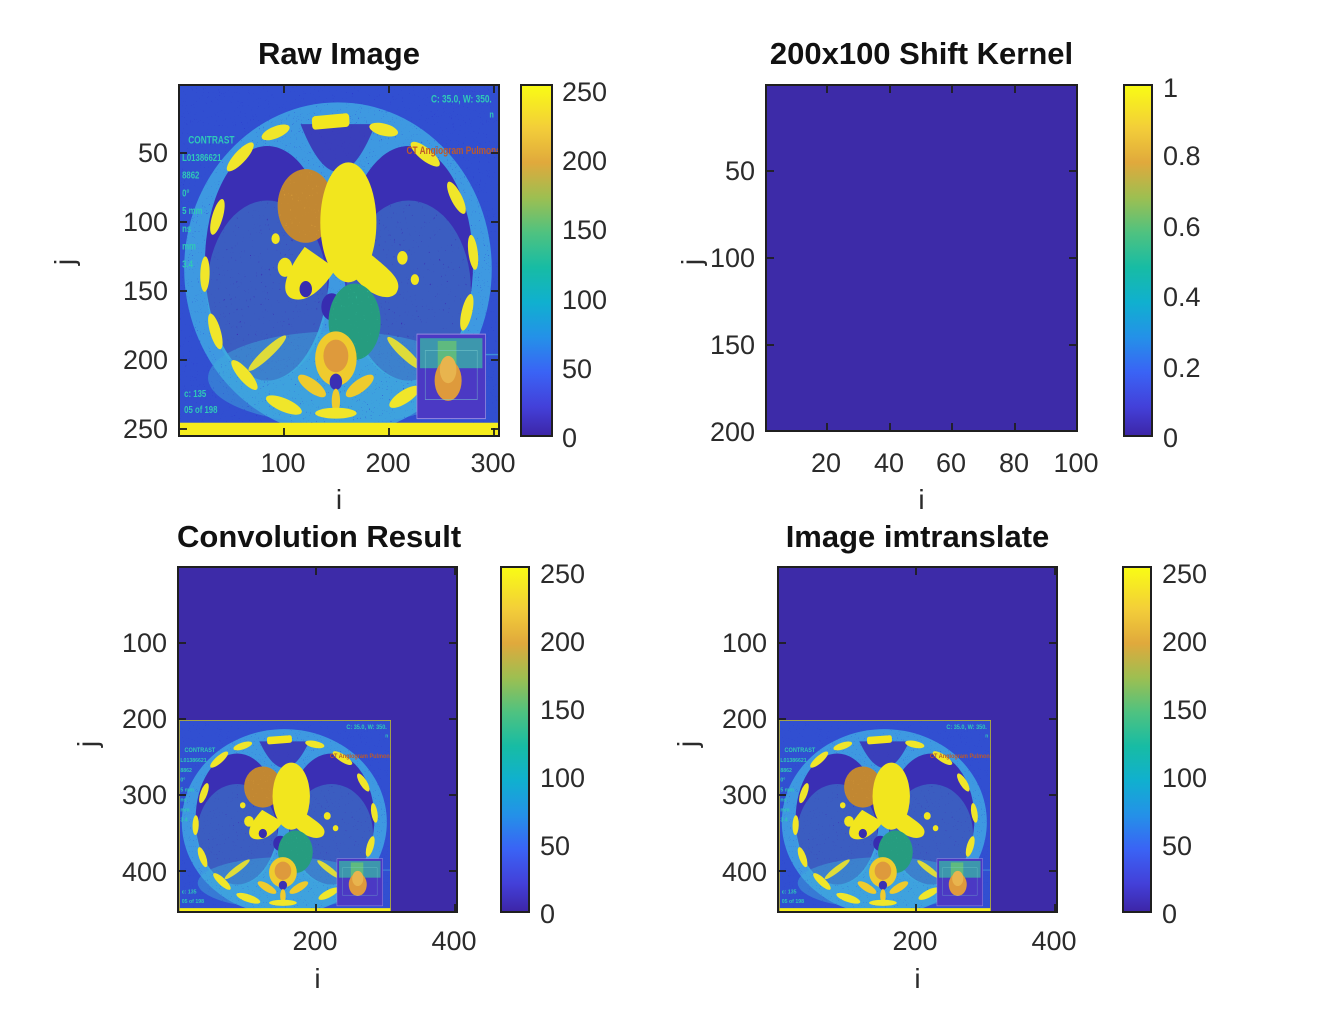 Image resolution: width=1325 pixels, height=1035 pixels. I want to click on subplot-raw-axes, so click(339, 260).